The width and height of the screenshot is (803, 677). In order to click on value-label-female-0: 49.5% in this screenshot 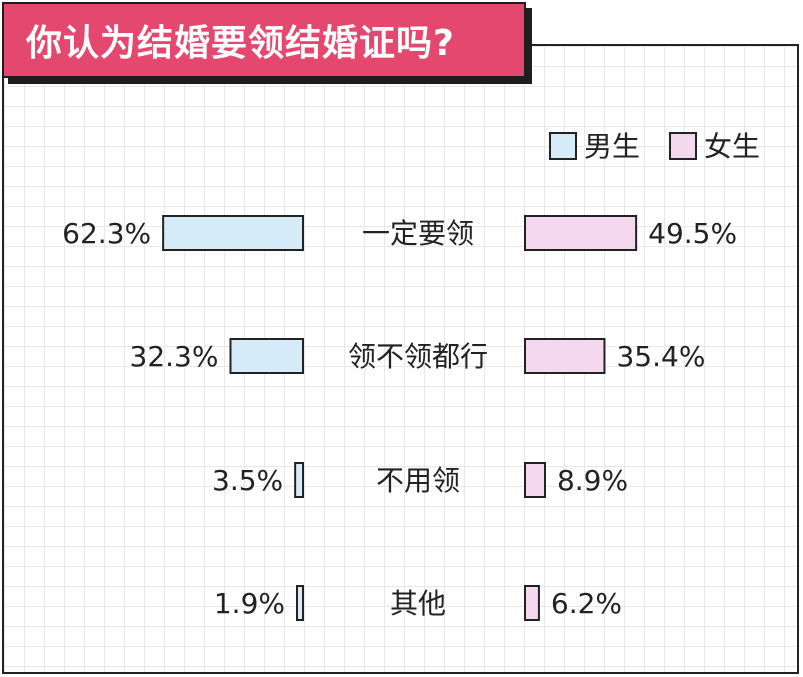, I will do `click(692, 233)`.